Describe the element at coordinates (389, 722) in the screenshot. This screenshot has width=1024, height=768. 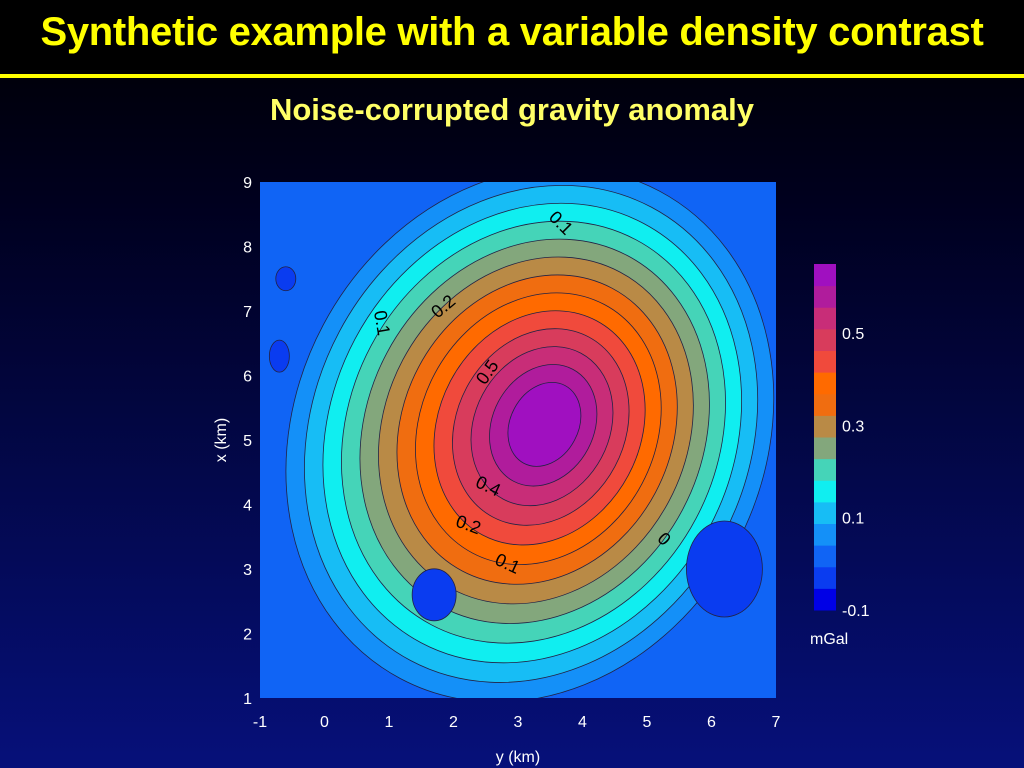
I see `x-tick-label: 1` at that location.